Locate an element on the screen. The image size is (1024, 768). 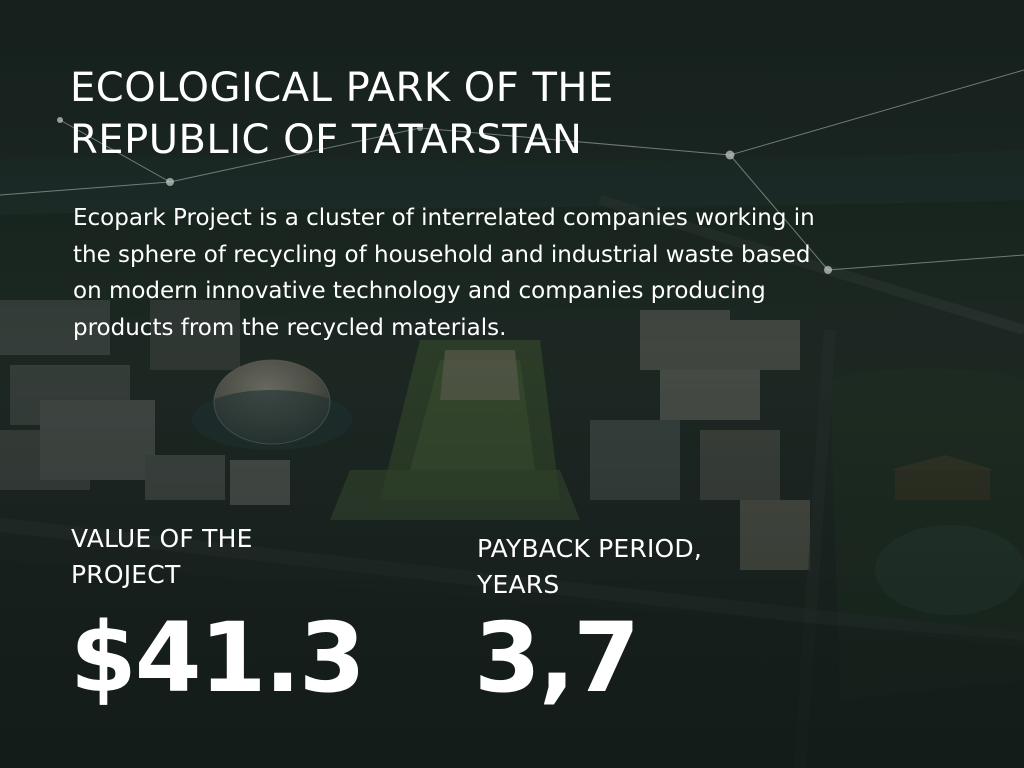
payback-period-label: PAYBACK PERIOD, YEARS is located at coordinates (589, 567).